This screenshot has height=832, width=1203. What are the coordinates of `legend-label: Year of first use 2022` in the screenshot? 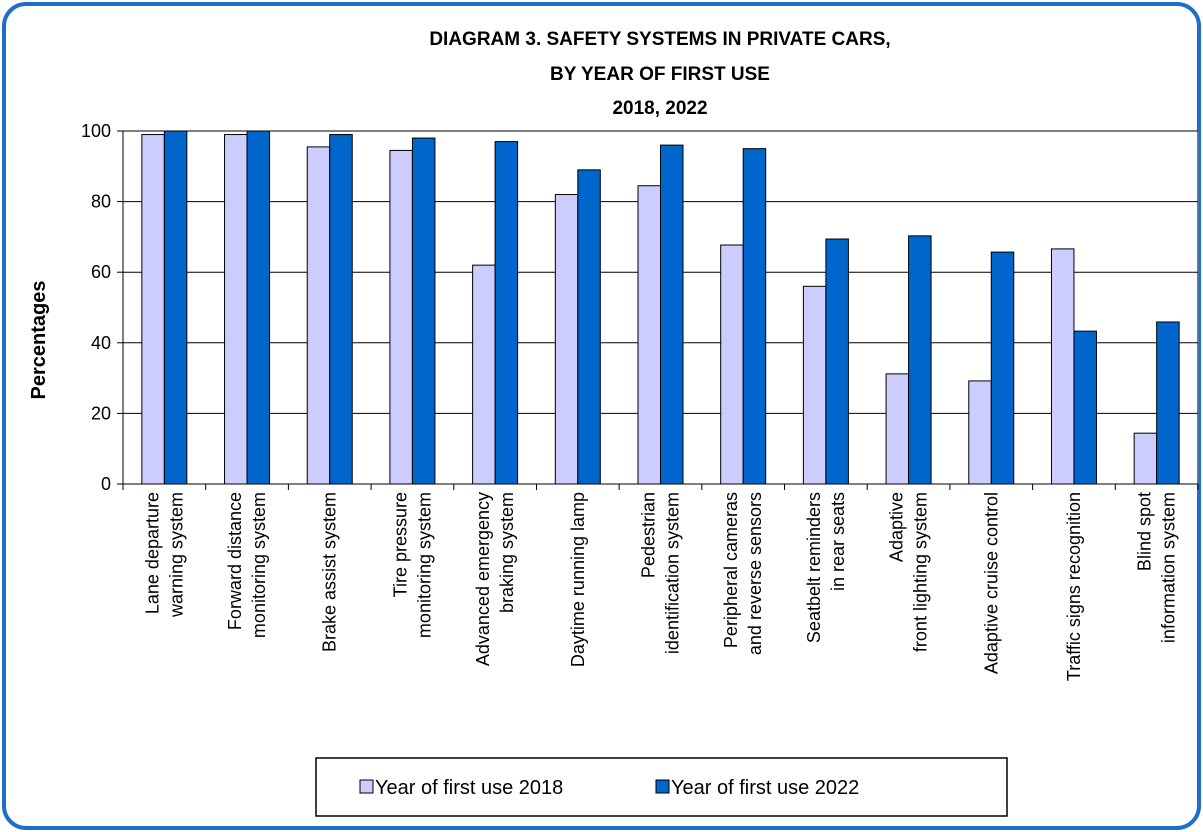 It's located at (765, 788).